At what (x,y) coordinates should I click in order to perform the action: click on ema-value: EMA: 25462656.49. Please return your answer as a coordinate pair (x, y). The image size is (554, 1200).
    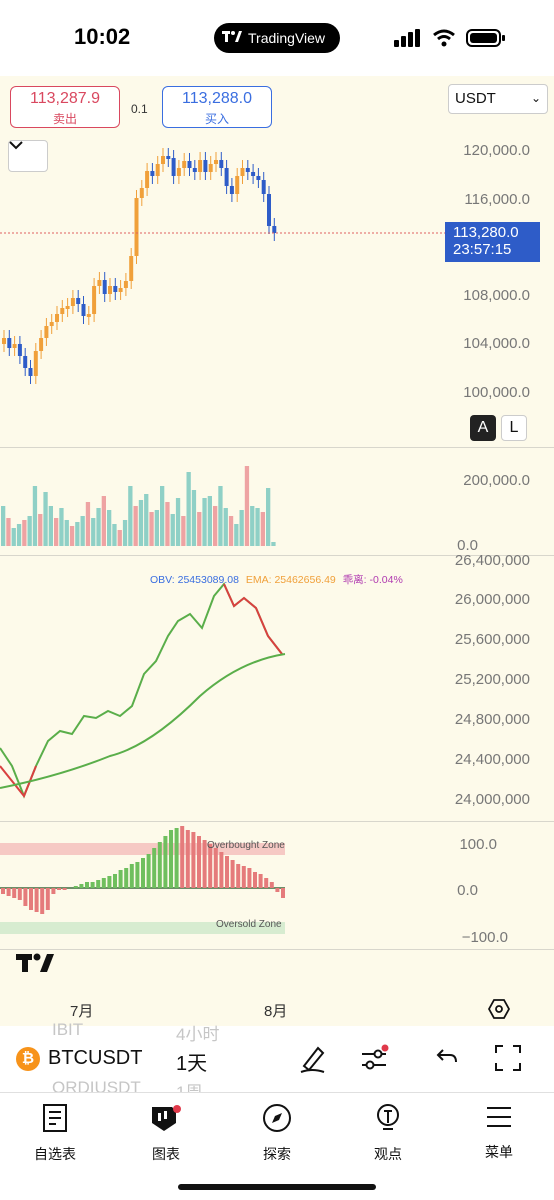
    Looking at the image, I should click on (290, 580).